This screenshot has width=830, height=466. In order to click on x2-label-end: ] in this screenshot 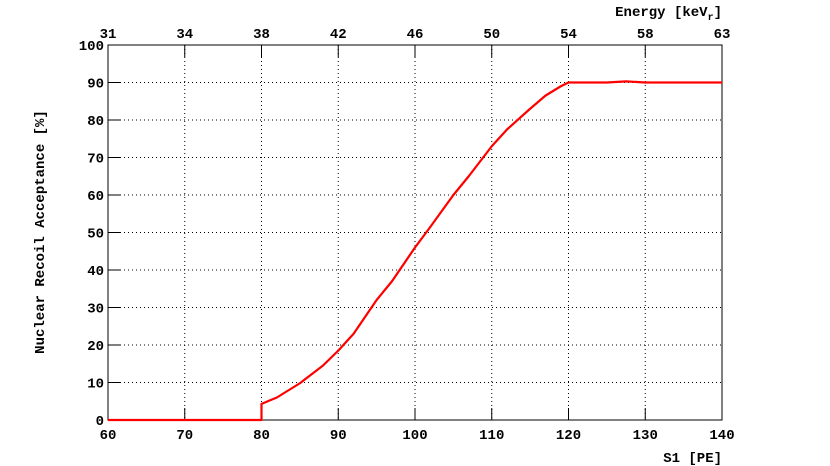, I will do `click(718, 13)`.